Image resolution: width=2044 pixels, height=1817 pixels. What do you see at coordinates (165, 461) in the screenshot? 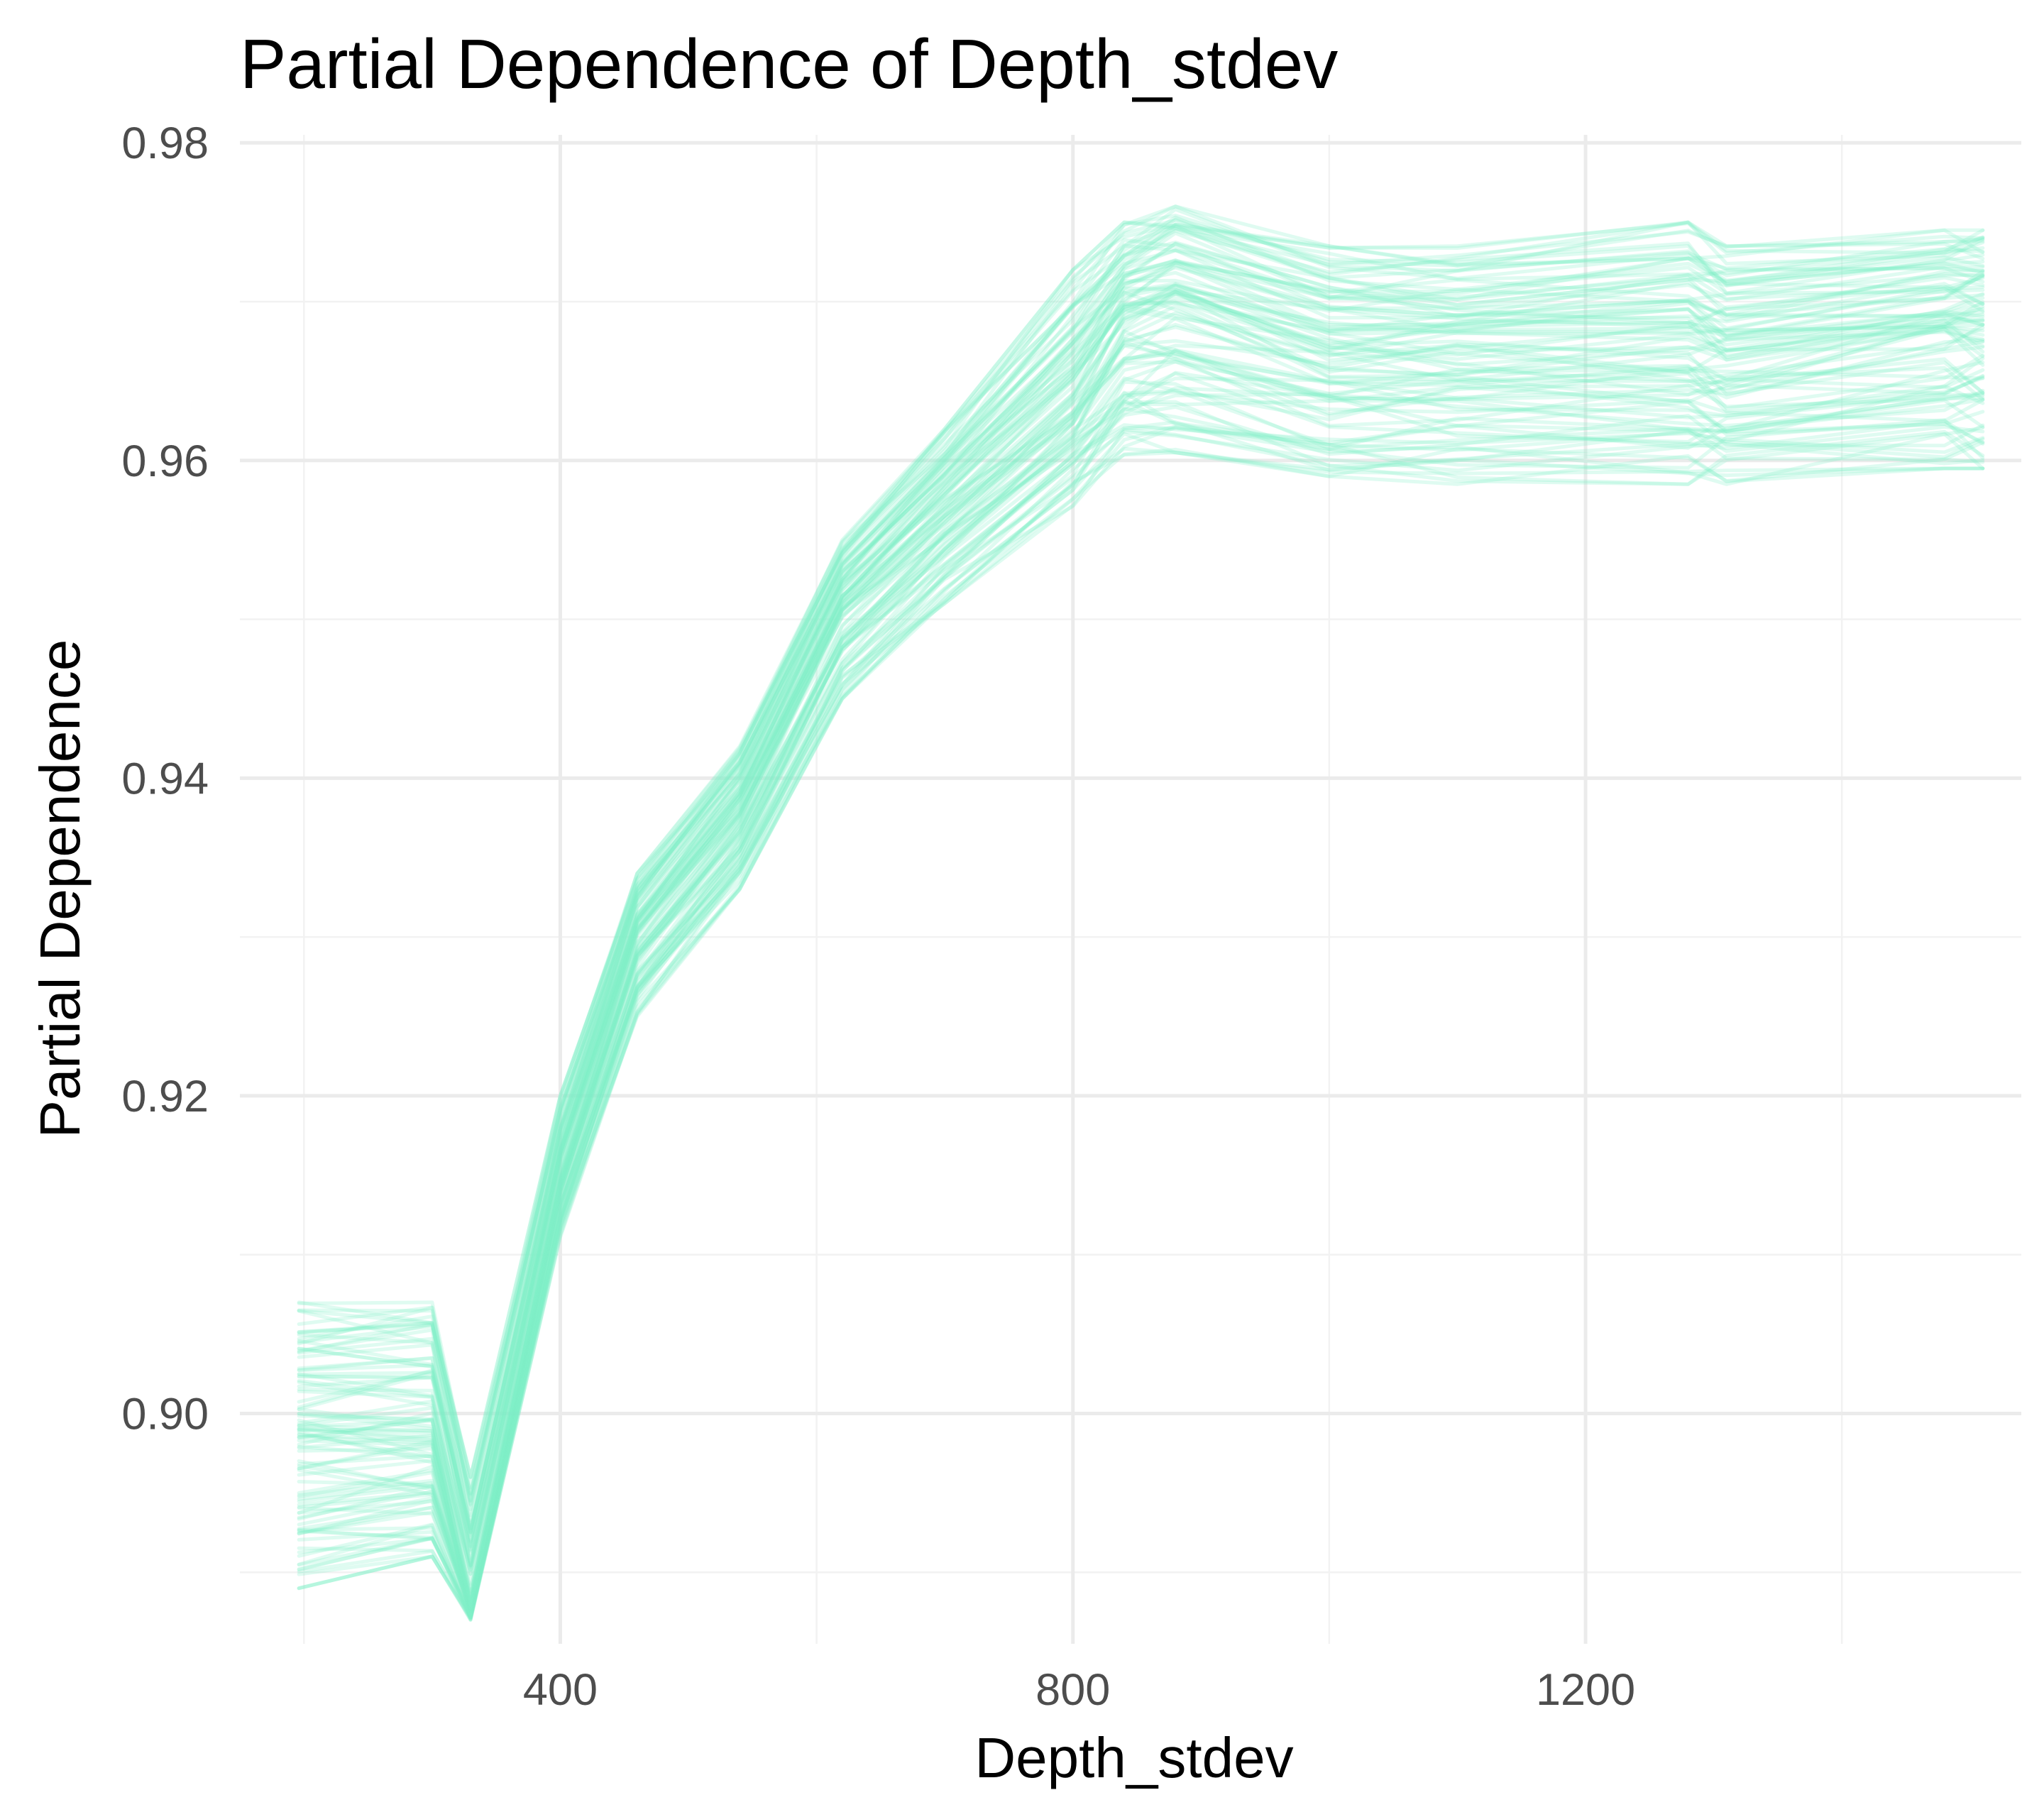
I see `y-tick-label: 0.96` at bounding box center [165, 461].